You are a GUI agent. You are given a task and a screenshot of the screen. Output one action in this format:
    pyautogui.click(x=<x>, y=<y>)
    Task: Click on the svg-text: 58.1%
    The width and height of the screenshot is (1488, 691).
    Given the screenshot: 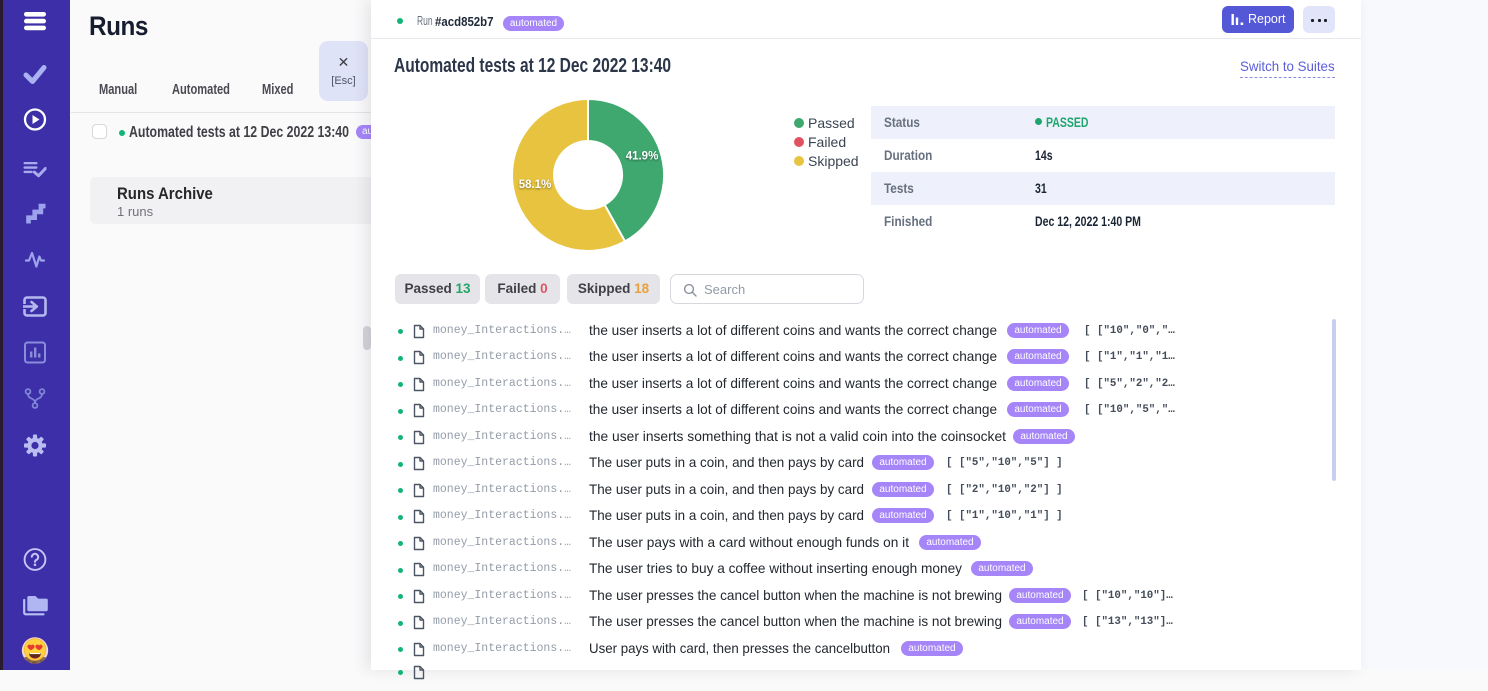 What is the action you would take?
    pyautogui.click(x=535, y=185)
    